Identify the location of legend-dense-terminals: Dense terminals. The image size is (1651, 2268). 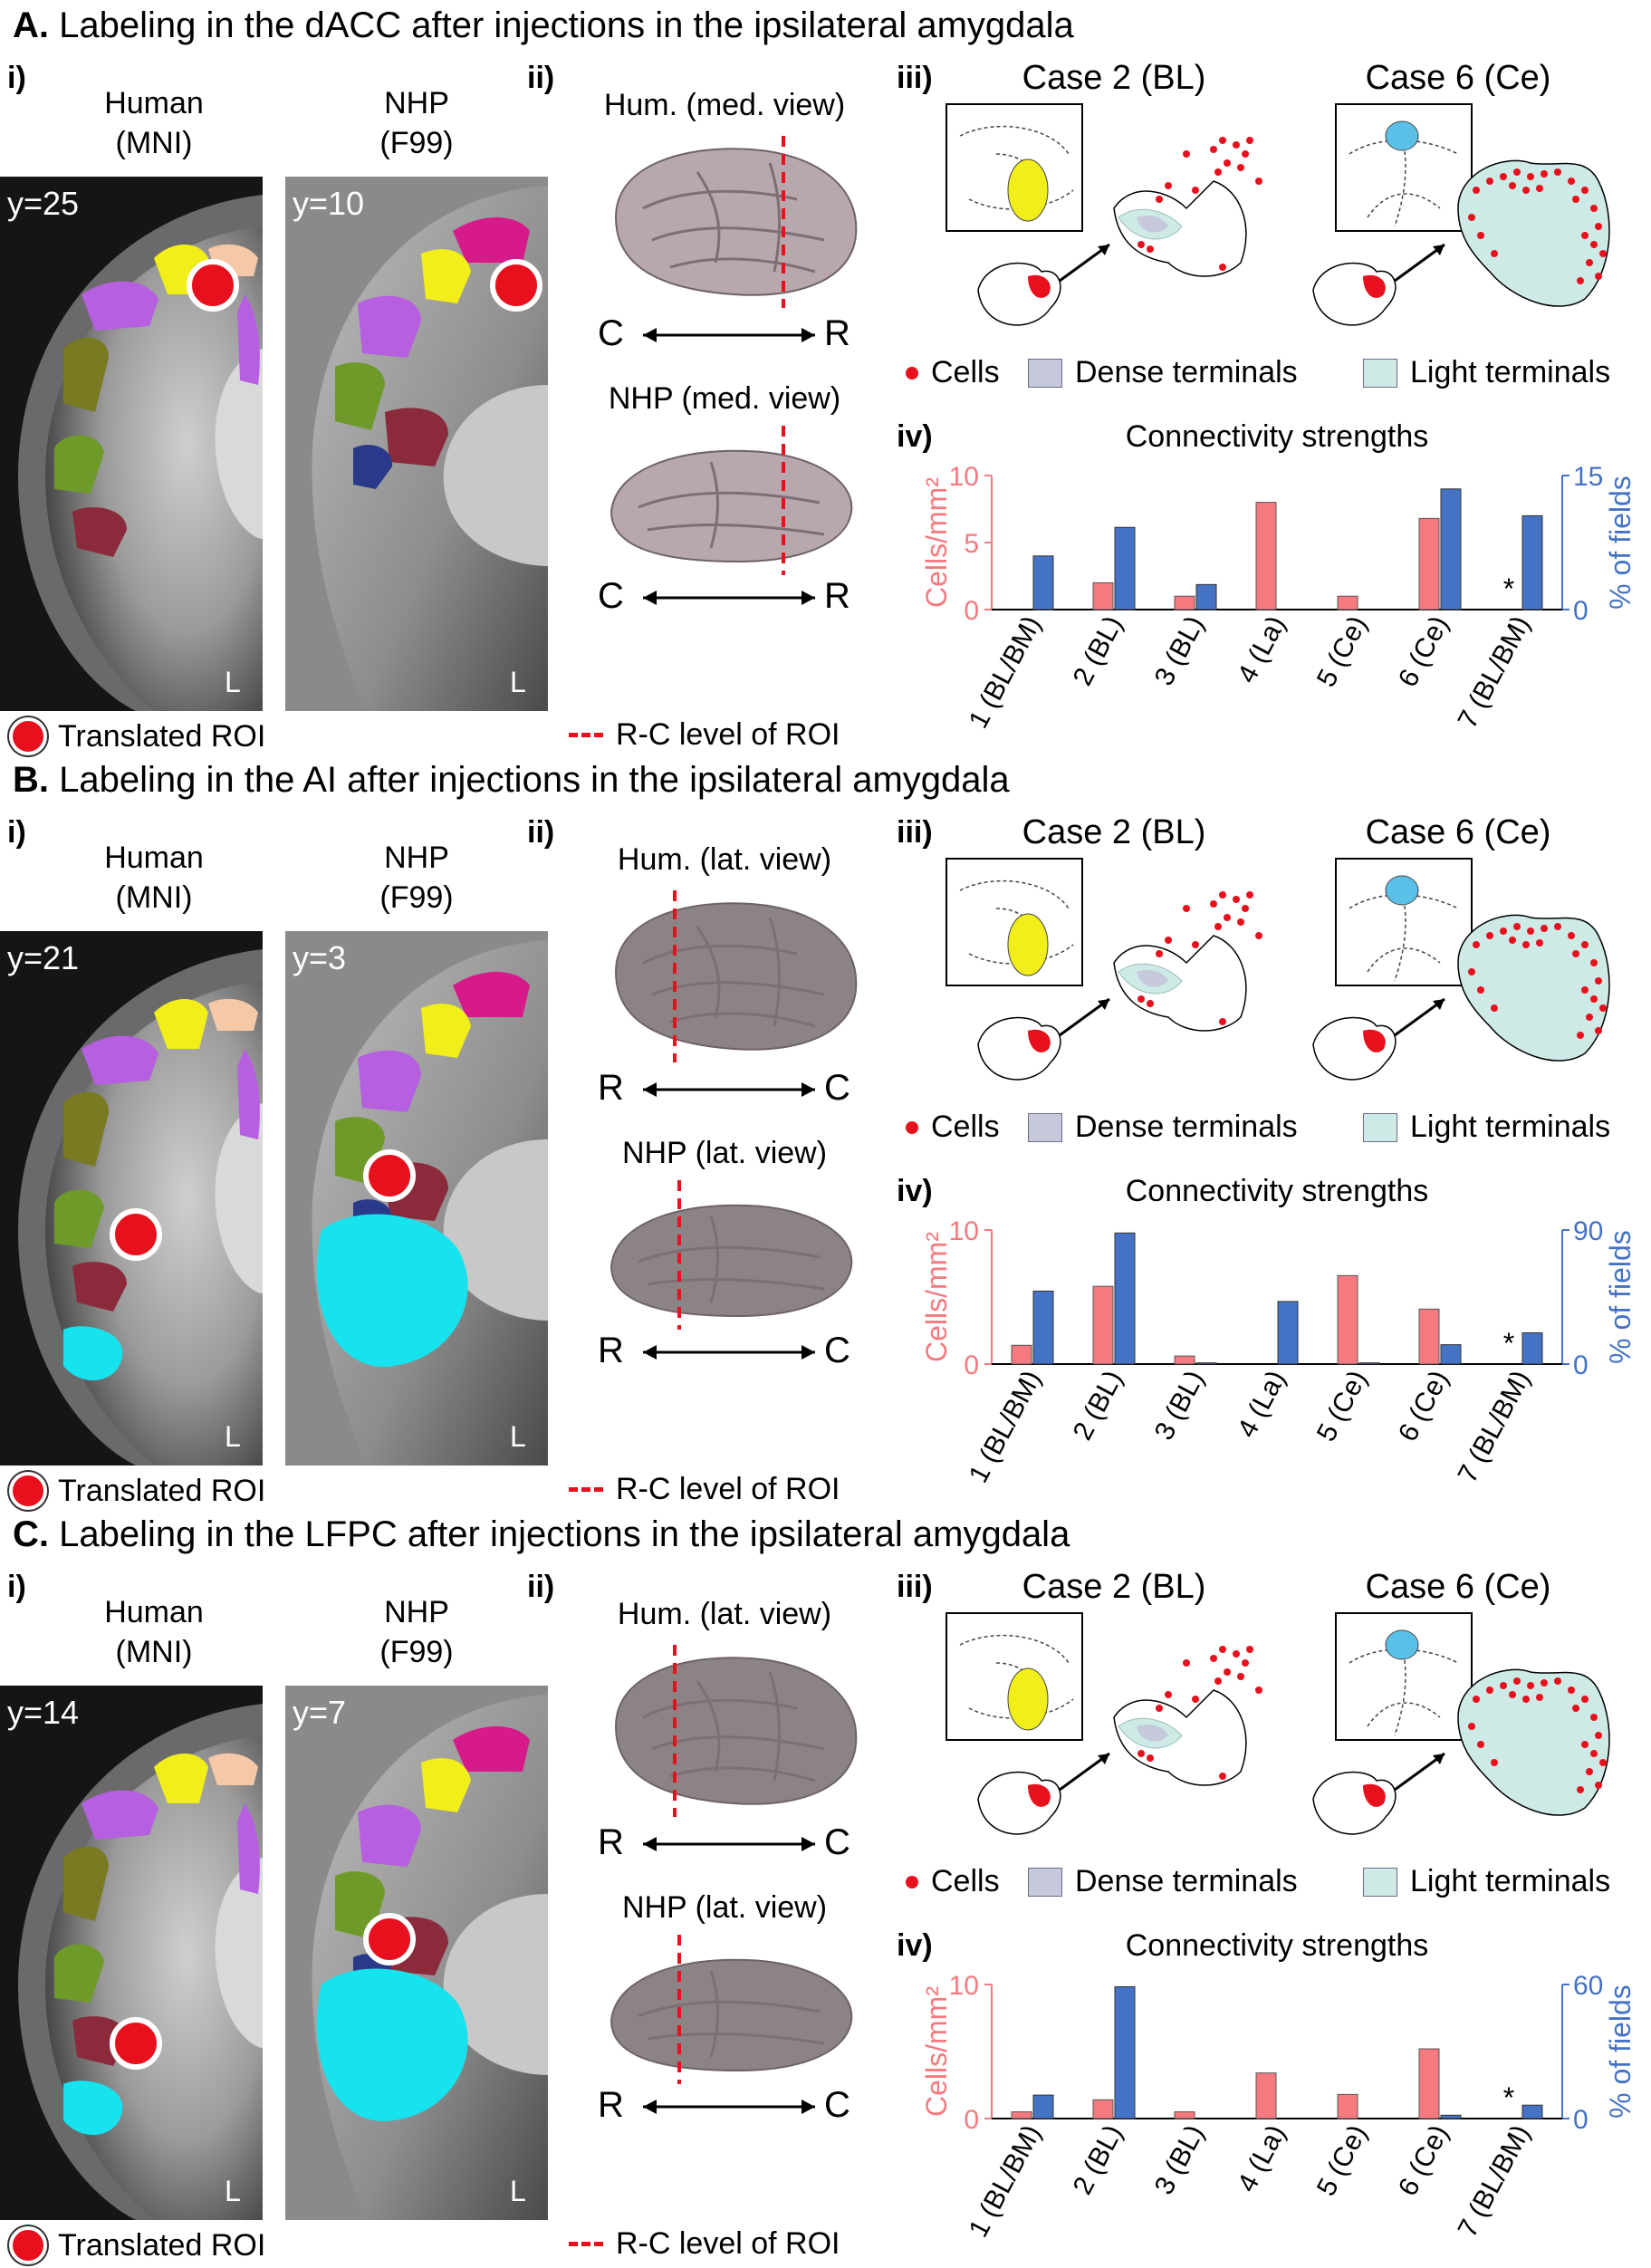
(1163, 373).